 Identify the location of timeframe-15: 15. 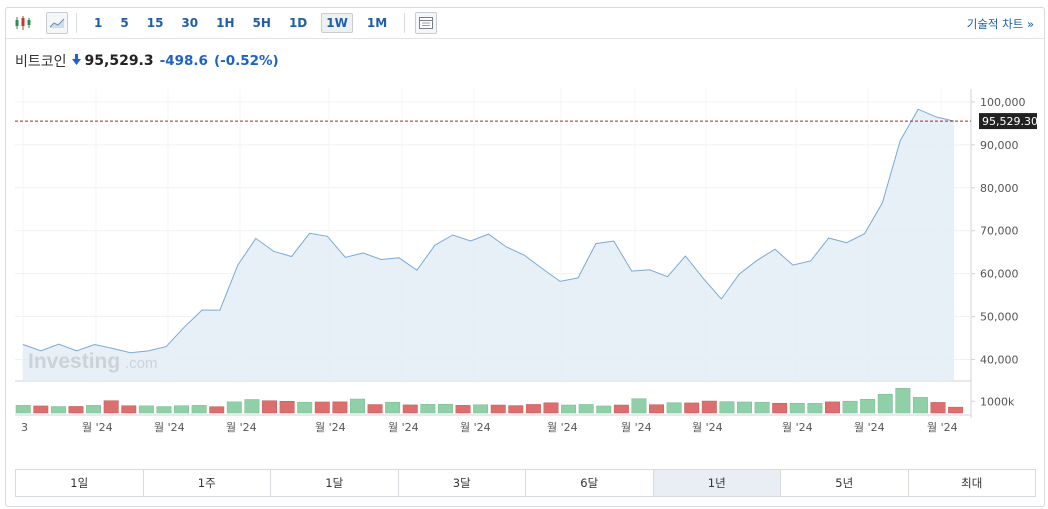
(155, 23).